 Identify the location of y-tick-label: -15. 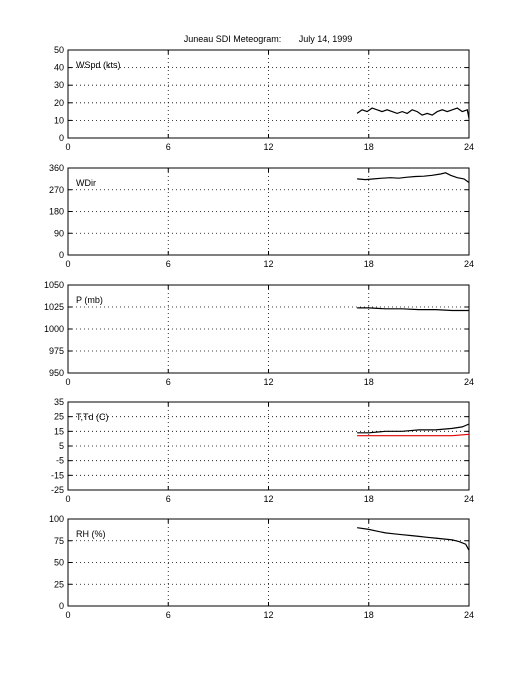
(57, 475).